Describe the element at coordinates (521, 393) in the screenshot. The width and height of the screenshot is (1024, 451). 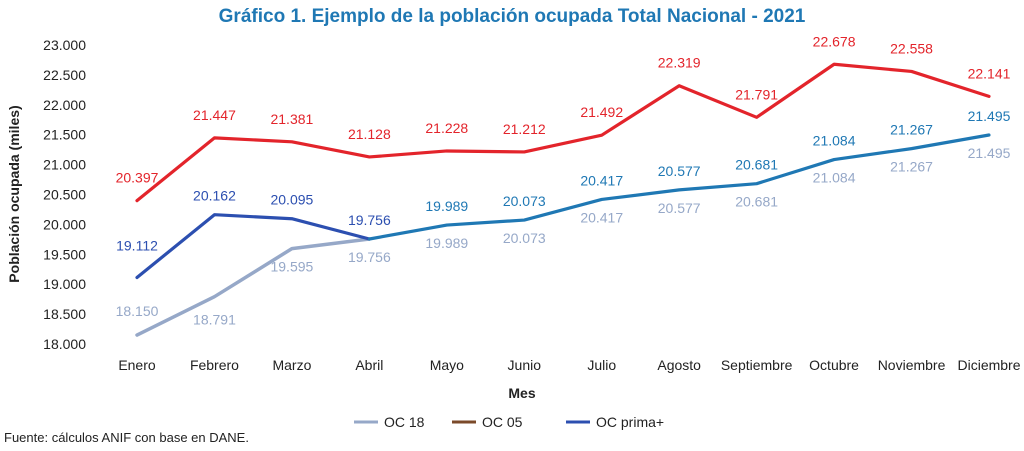
I see `x-axis-title: Mes` at that location.